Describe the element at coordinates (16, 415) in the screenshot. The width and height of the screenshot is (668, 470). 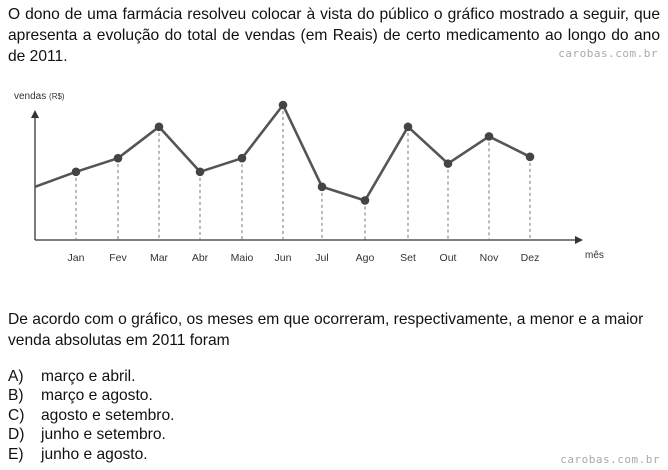
I see `option-letter: C)` at that location.